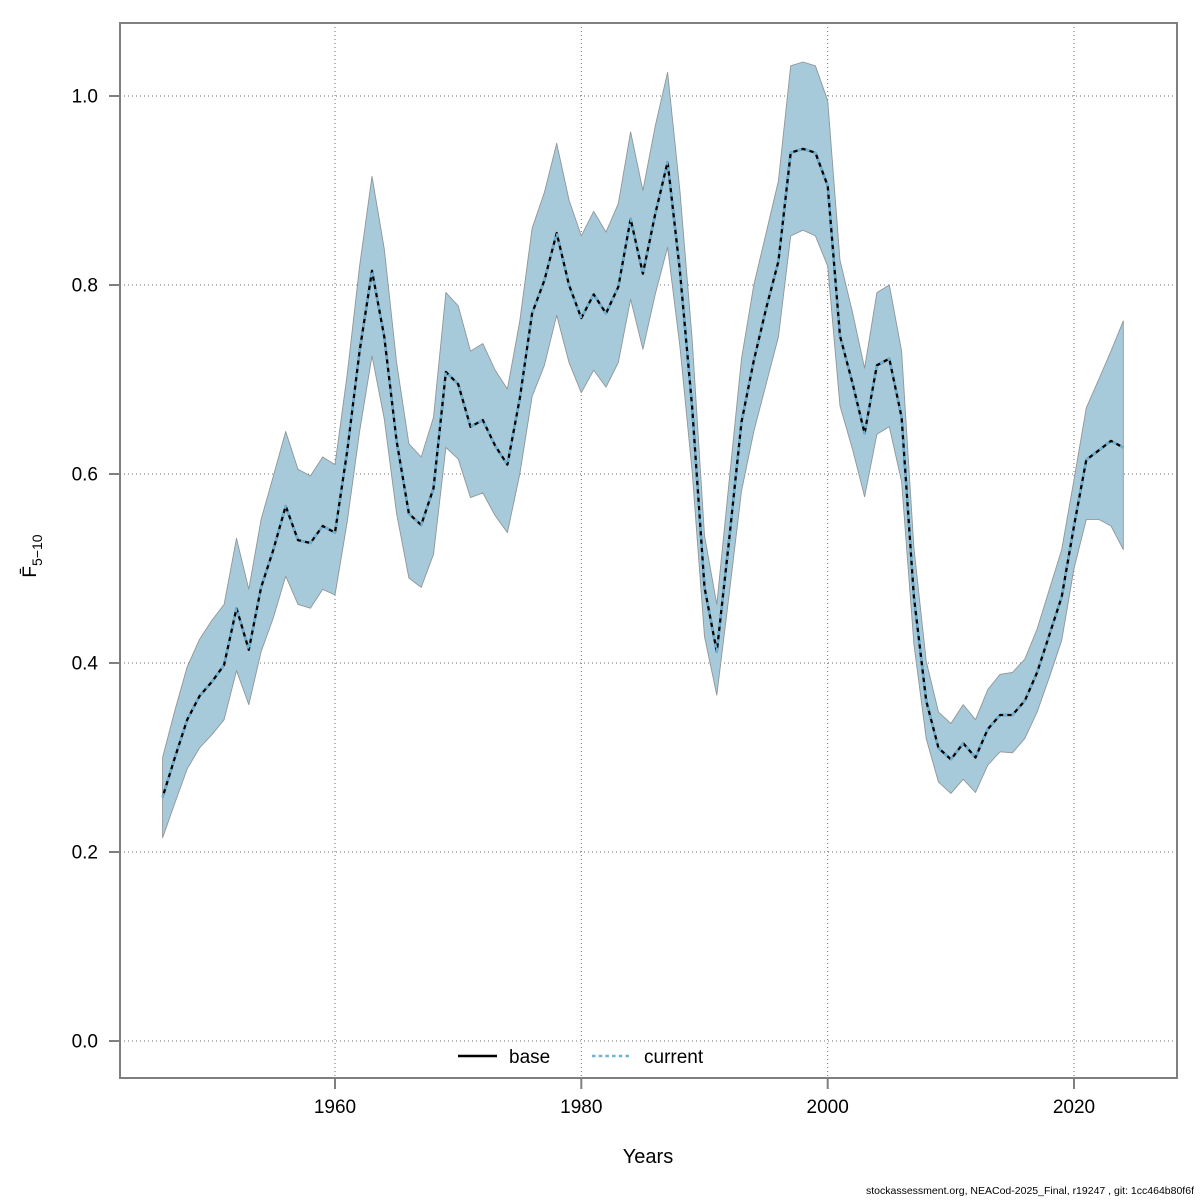 This screenshot has height=1200, width=1200. I want to click on y-axis-title-main: F̄, so click(30, 572).